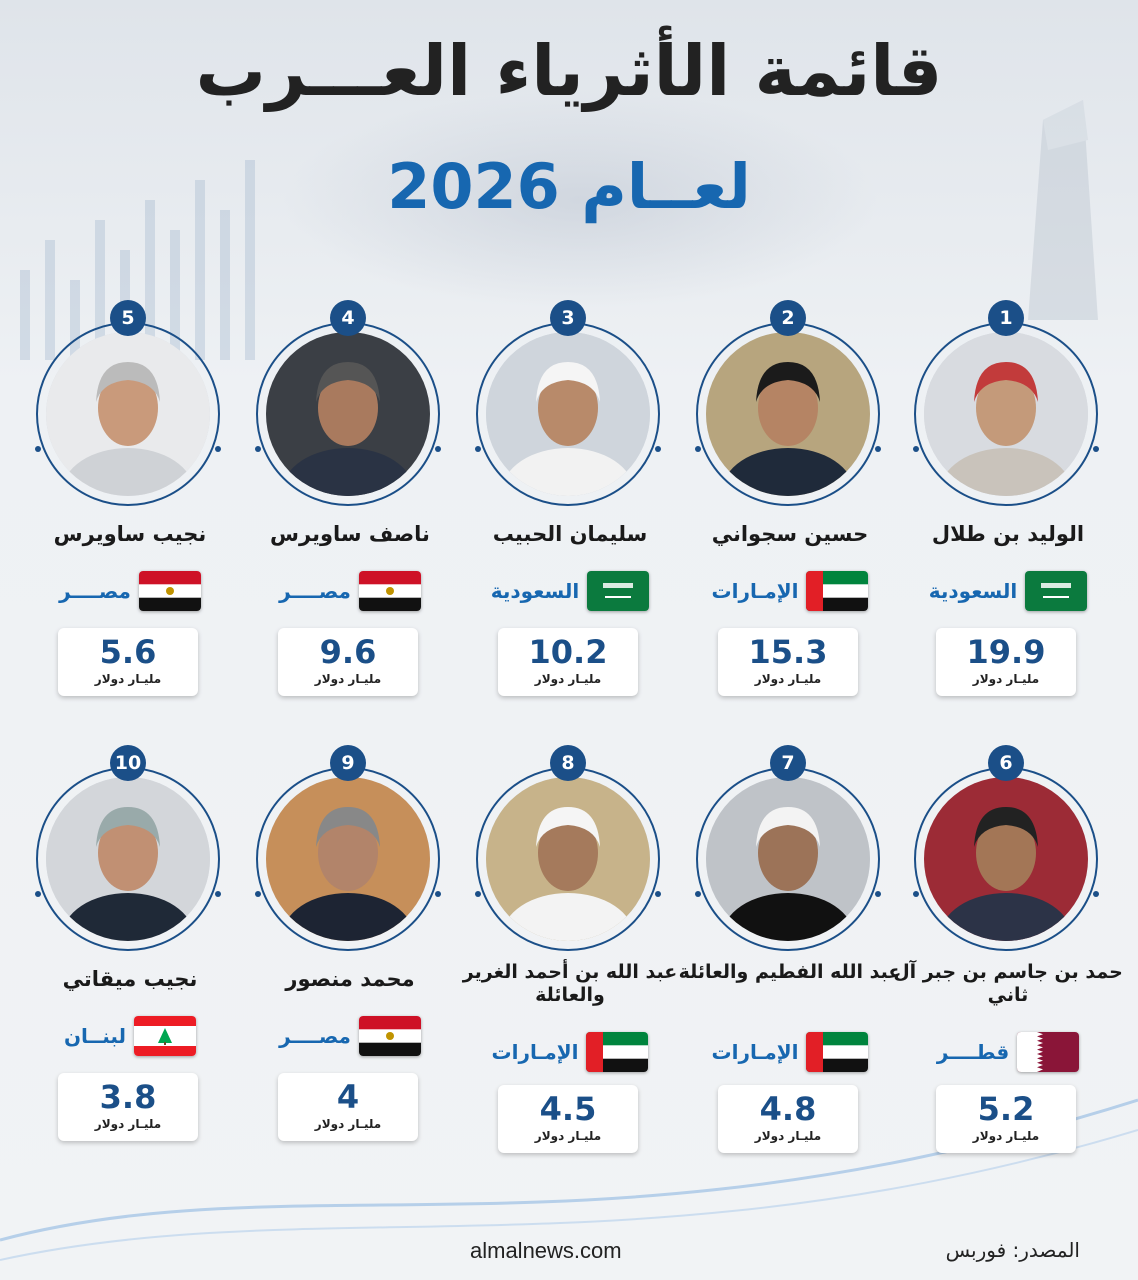 The height and width of the screenshot is (1280, 1138). I want to click on net-worth-value: 9.6, so click(348, 652).